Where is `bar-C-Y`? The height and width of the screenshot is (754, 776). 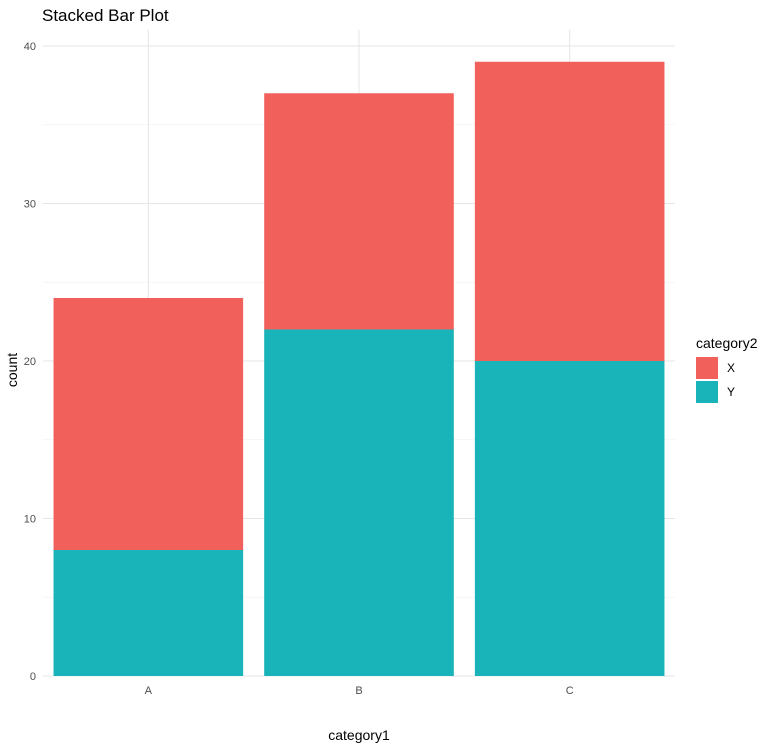 bar-C-Y is located at coordinates (569, 518).